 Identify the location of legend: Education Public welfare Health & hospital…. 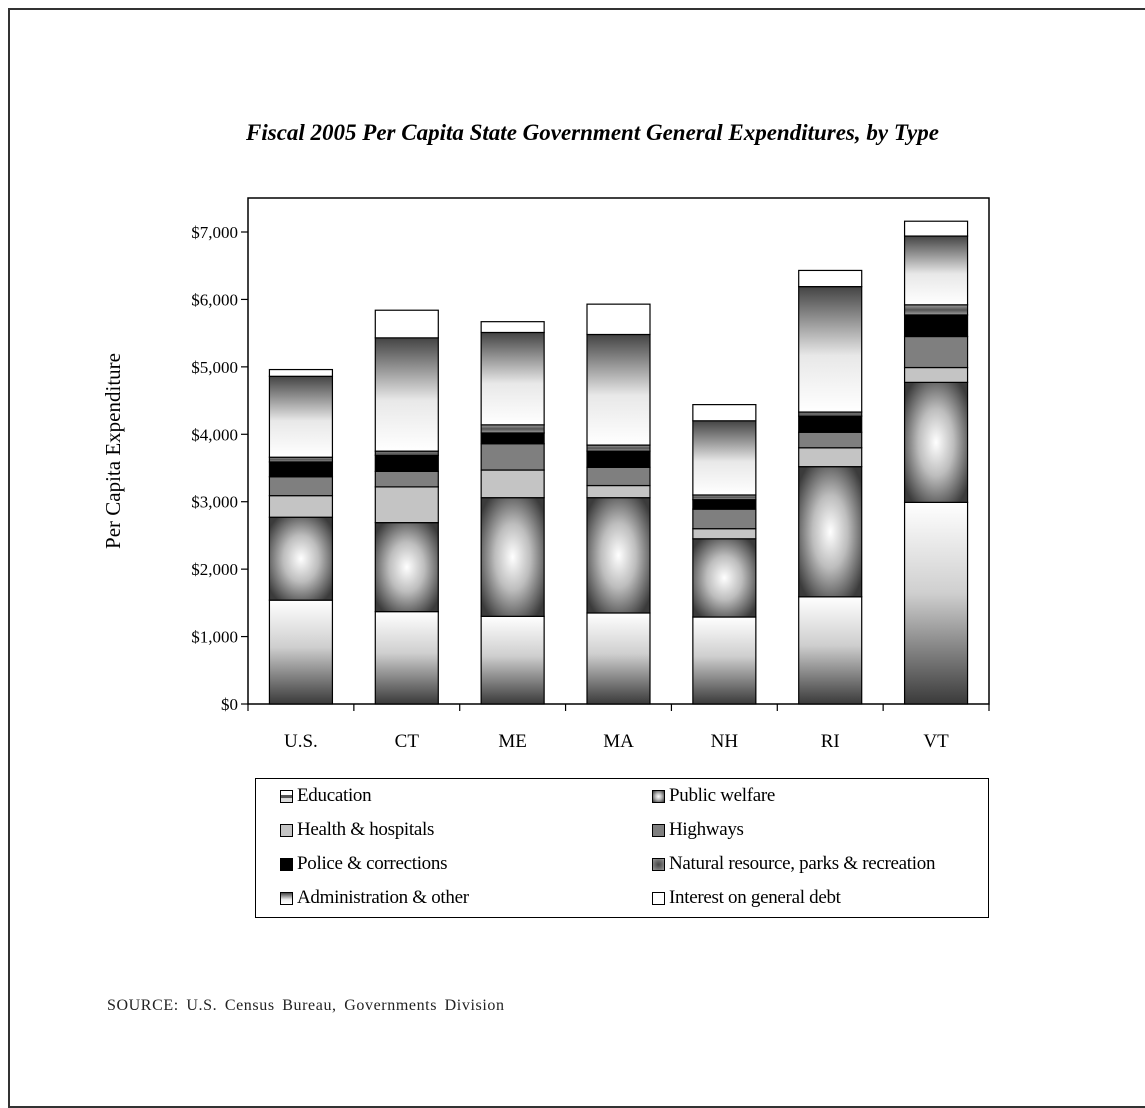
(622, 848).